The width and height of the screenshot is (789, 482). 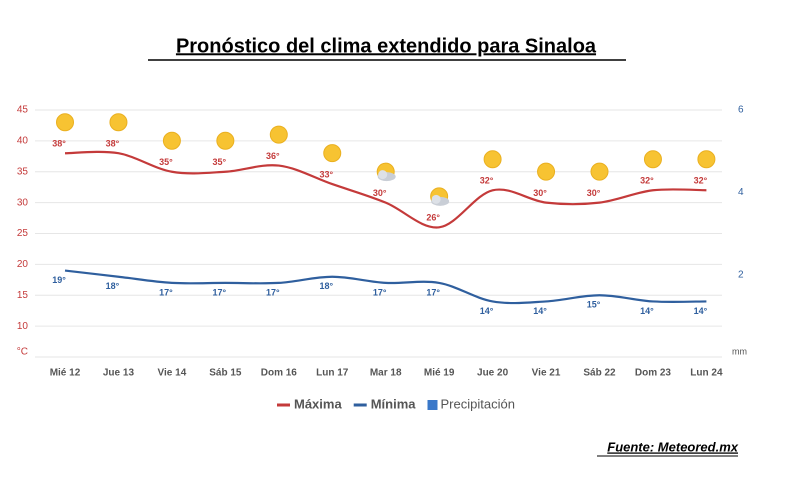 What do you see at coordinates (546, 373) in the screenshot?
I see `x-tick-label: Vie 21` at bounding box center [546, 373].